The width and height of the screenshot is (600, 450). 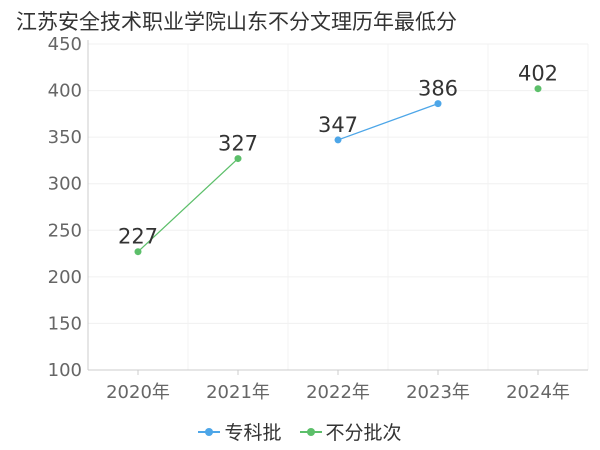 I want to click on data-label: 327, so click(x=238, y=144).